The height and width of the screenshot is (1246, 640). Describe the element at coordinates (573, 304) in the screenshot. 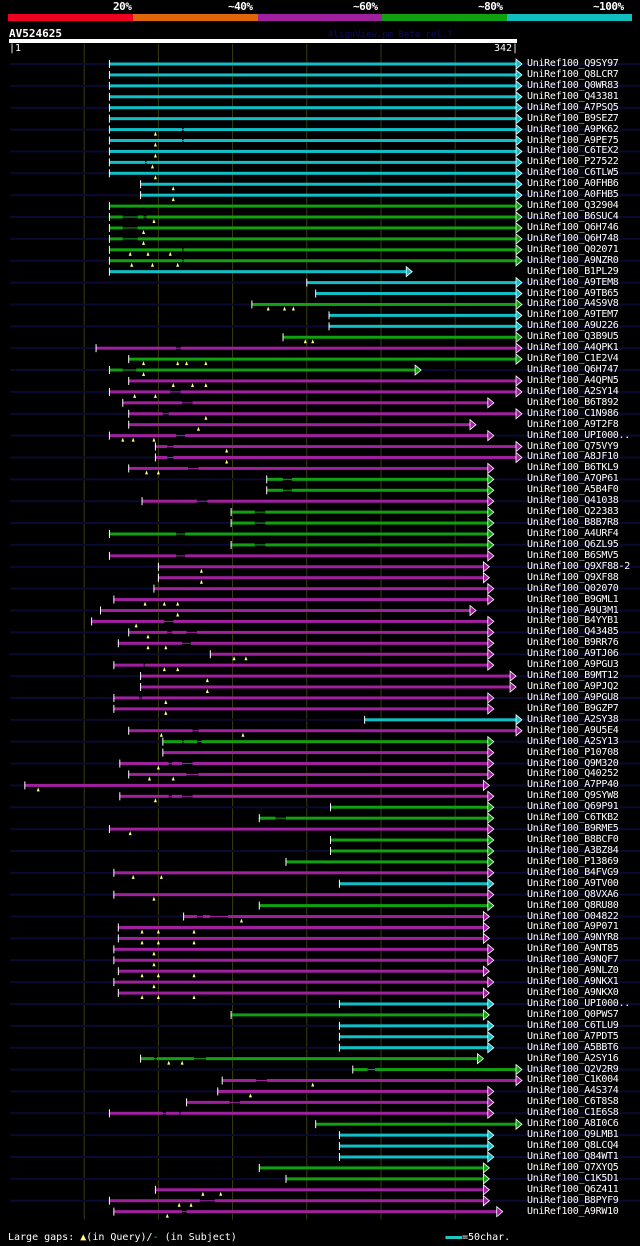

I see `hit-label: UniRef100_A4S9V8` at that location.